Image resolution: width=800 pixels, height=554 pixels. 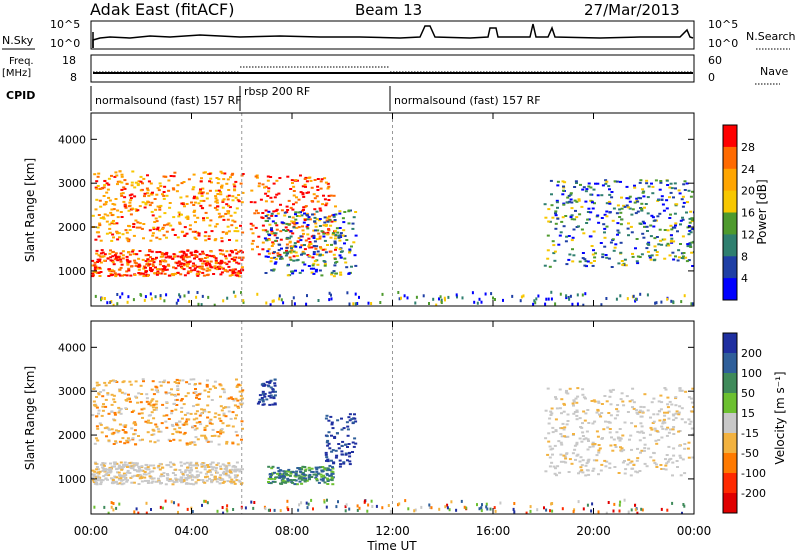 What do you see at coordinates (65, 24) in the screenshot?
I see `nsky-left-tick-top: 10^5` at bounding box center [65, 24].